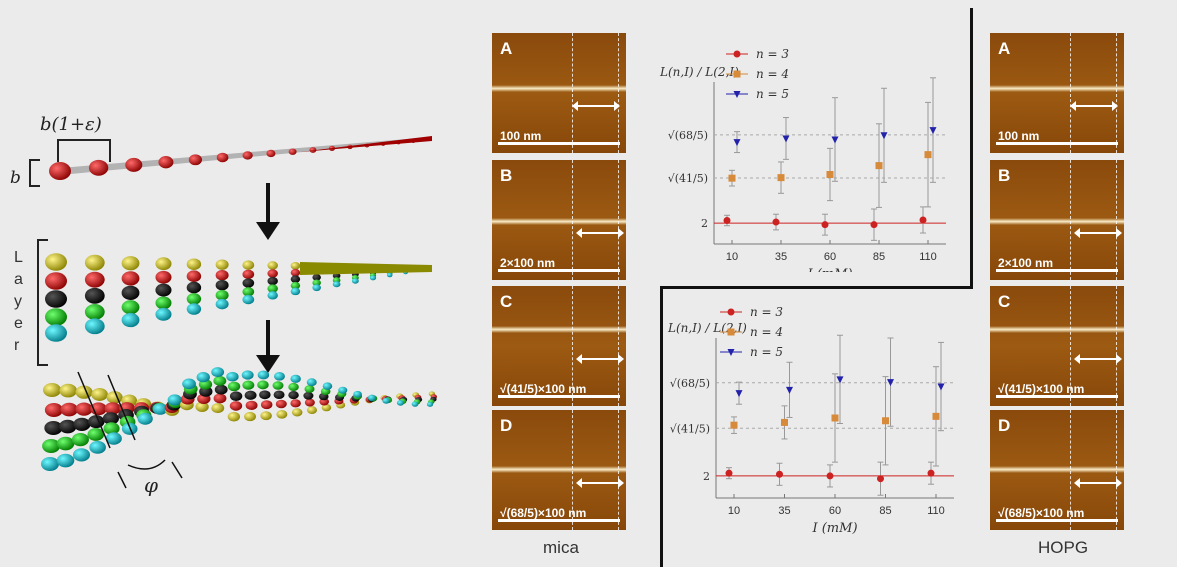 This screenshot has height=567, width=1177. I want to click on scale-label: √(41/5)×100 nm, so click(1041, 389).